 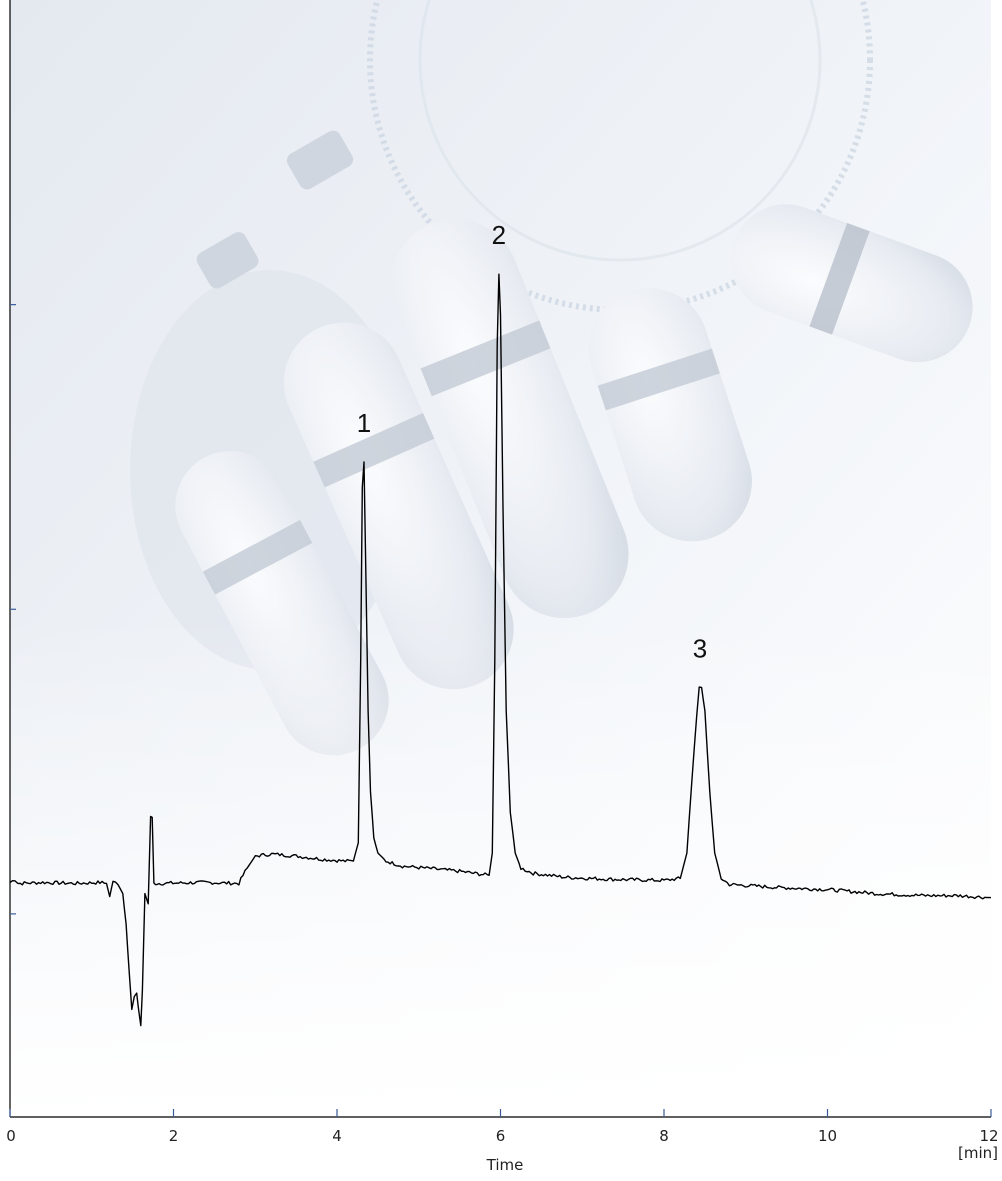 What do you see at coordinates (13, 609) in the screenshot?
I see `y-axis-ticks` at bounding box center [13, 609].